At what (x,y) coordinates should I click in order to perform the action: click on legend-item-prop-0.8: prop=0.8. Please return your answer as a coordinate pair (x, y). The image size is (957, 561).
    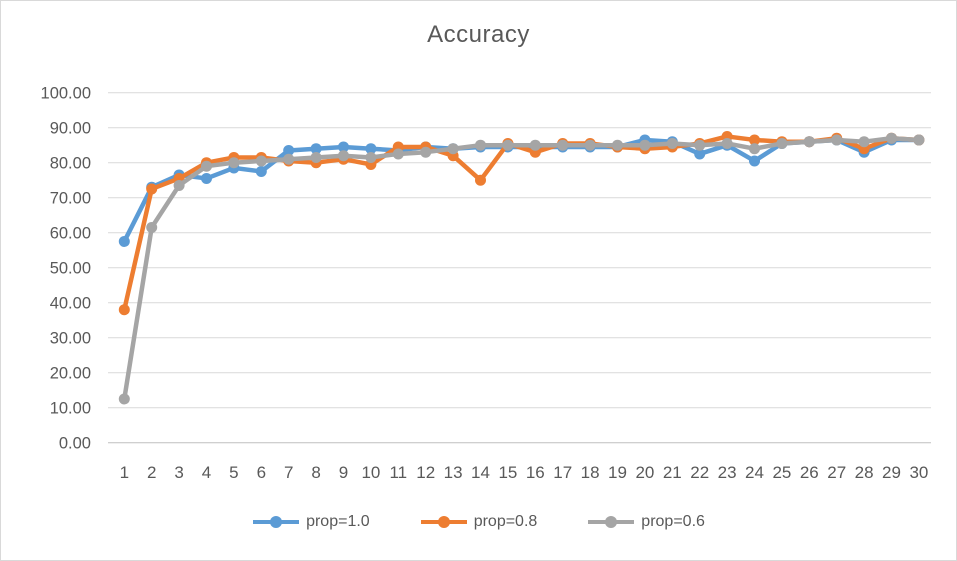
    Looking at the image, I should click on (479, 522).